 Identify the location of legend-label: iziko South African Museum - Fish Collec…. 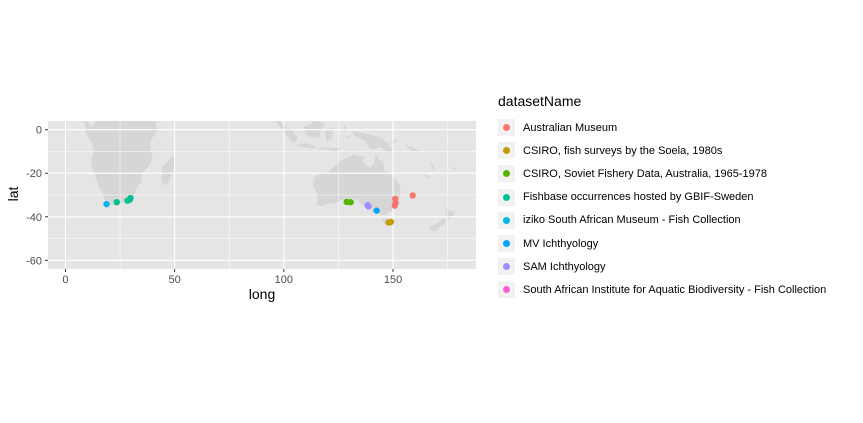
(632, 220).